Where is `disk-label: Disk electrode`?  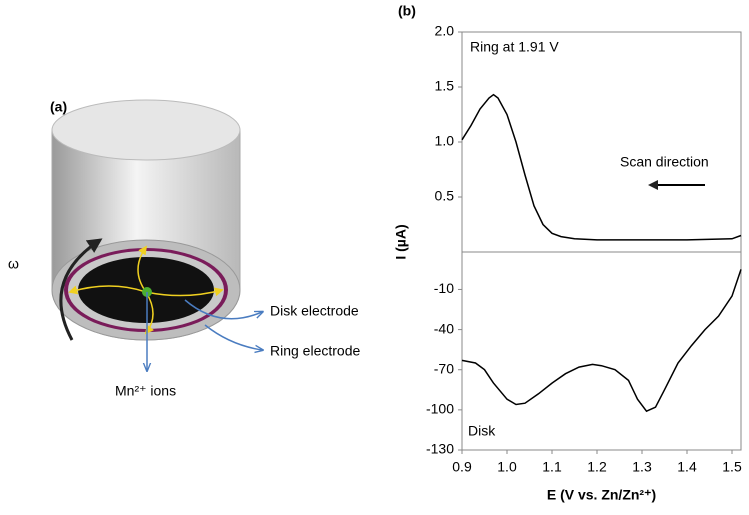
disk-label: Disk electrode is located at coordinates (314, 311).